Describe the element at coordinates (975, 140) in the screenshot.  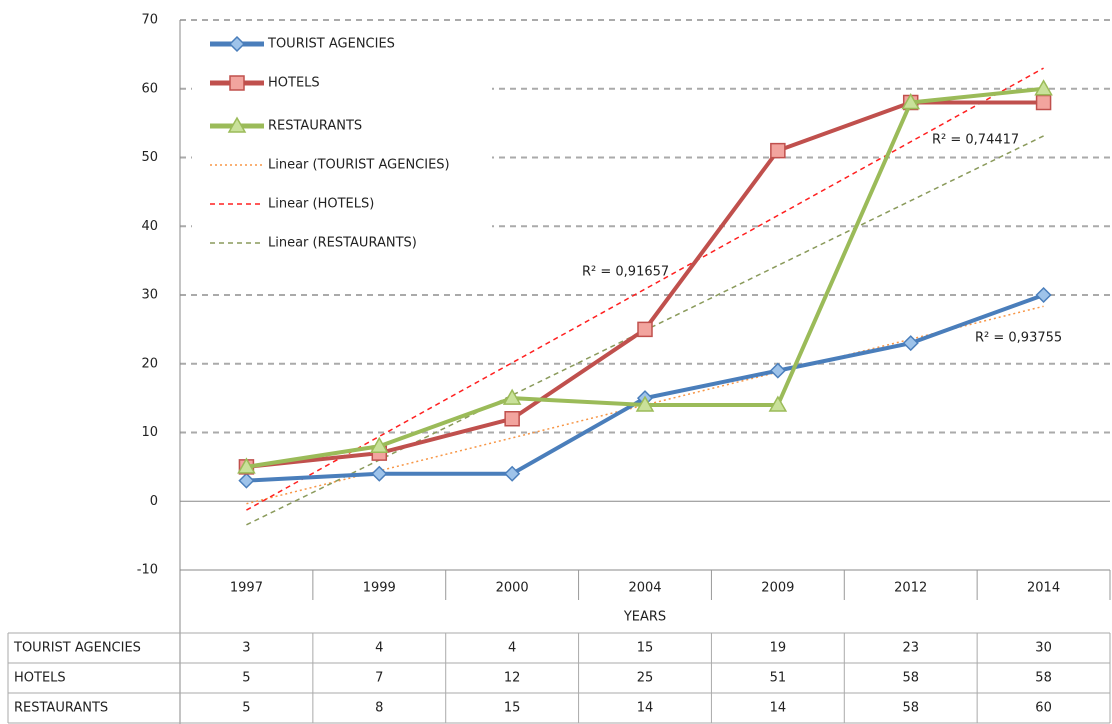
I see `r-squared-label: R² = 0,74417` at that location.